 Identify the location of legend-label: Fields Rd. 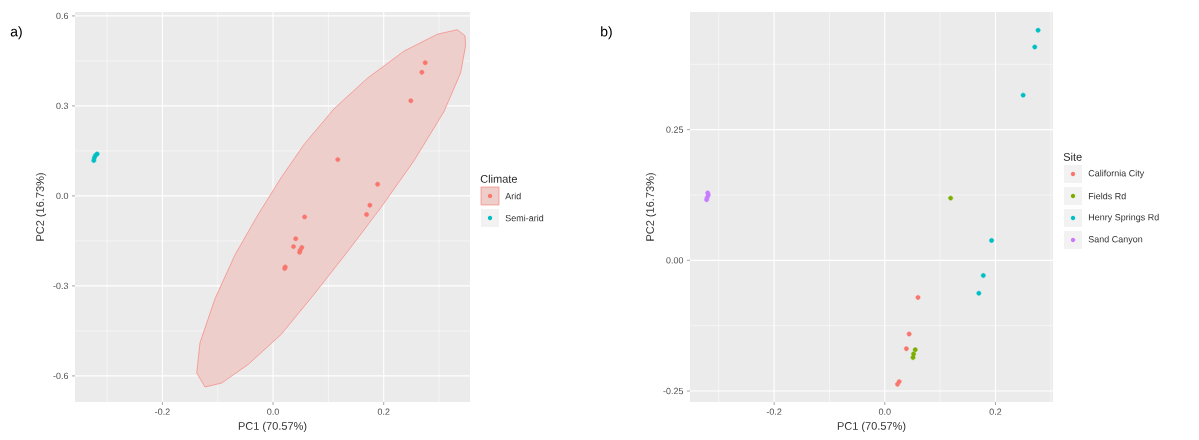
(1107, 196).